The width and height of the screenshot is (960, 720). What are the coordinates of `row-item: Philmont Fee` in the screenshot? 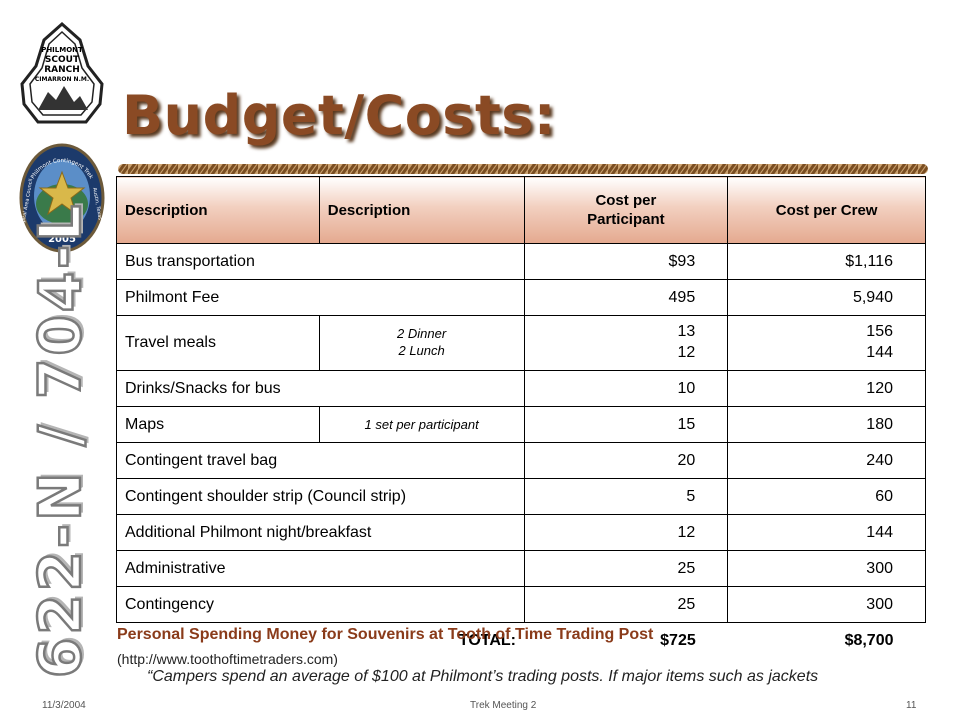 It's located at (320, 297).